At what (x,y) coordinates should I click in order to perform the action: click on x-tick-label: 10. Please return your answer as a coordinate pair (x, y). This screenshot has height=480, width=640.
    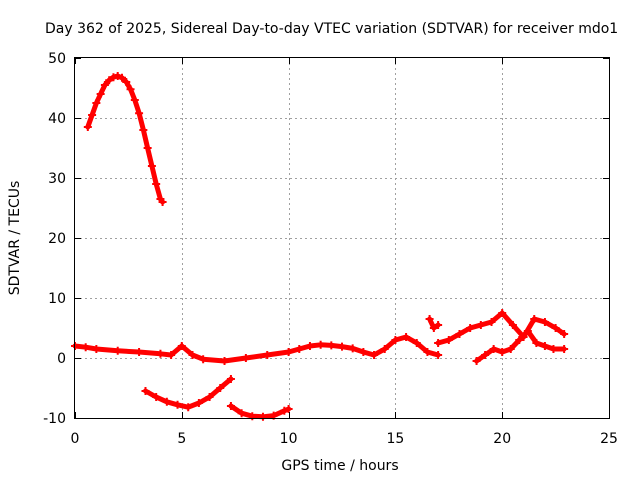
    Looking at the image, I should click on (289, 439).